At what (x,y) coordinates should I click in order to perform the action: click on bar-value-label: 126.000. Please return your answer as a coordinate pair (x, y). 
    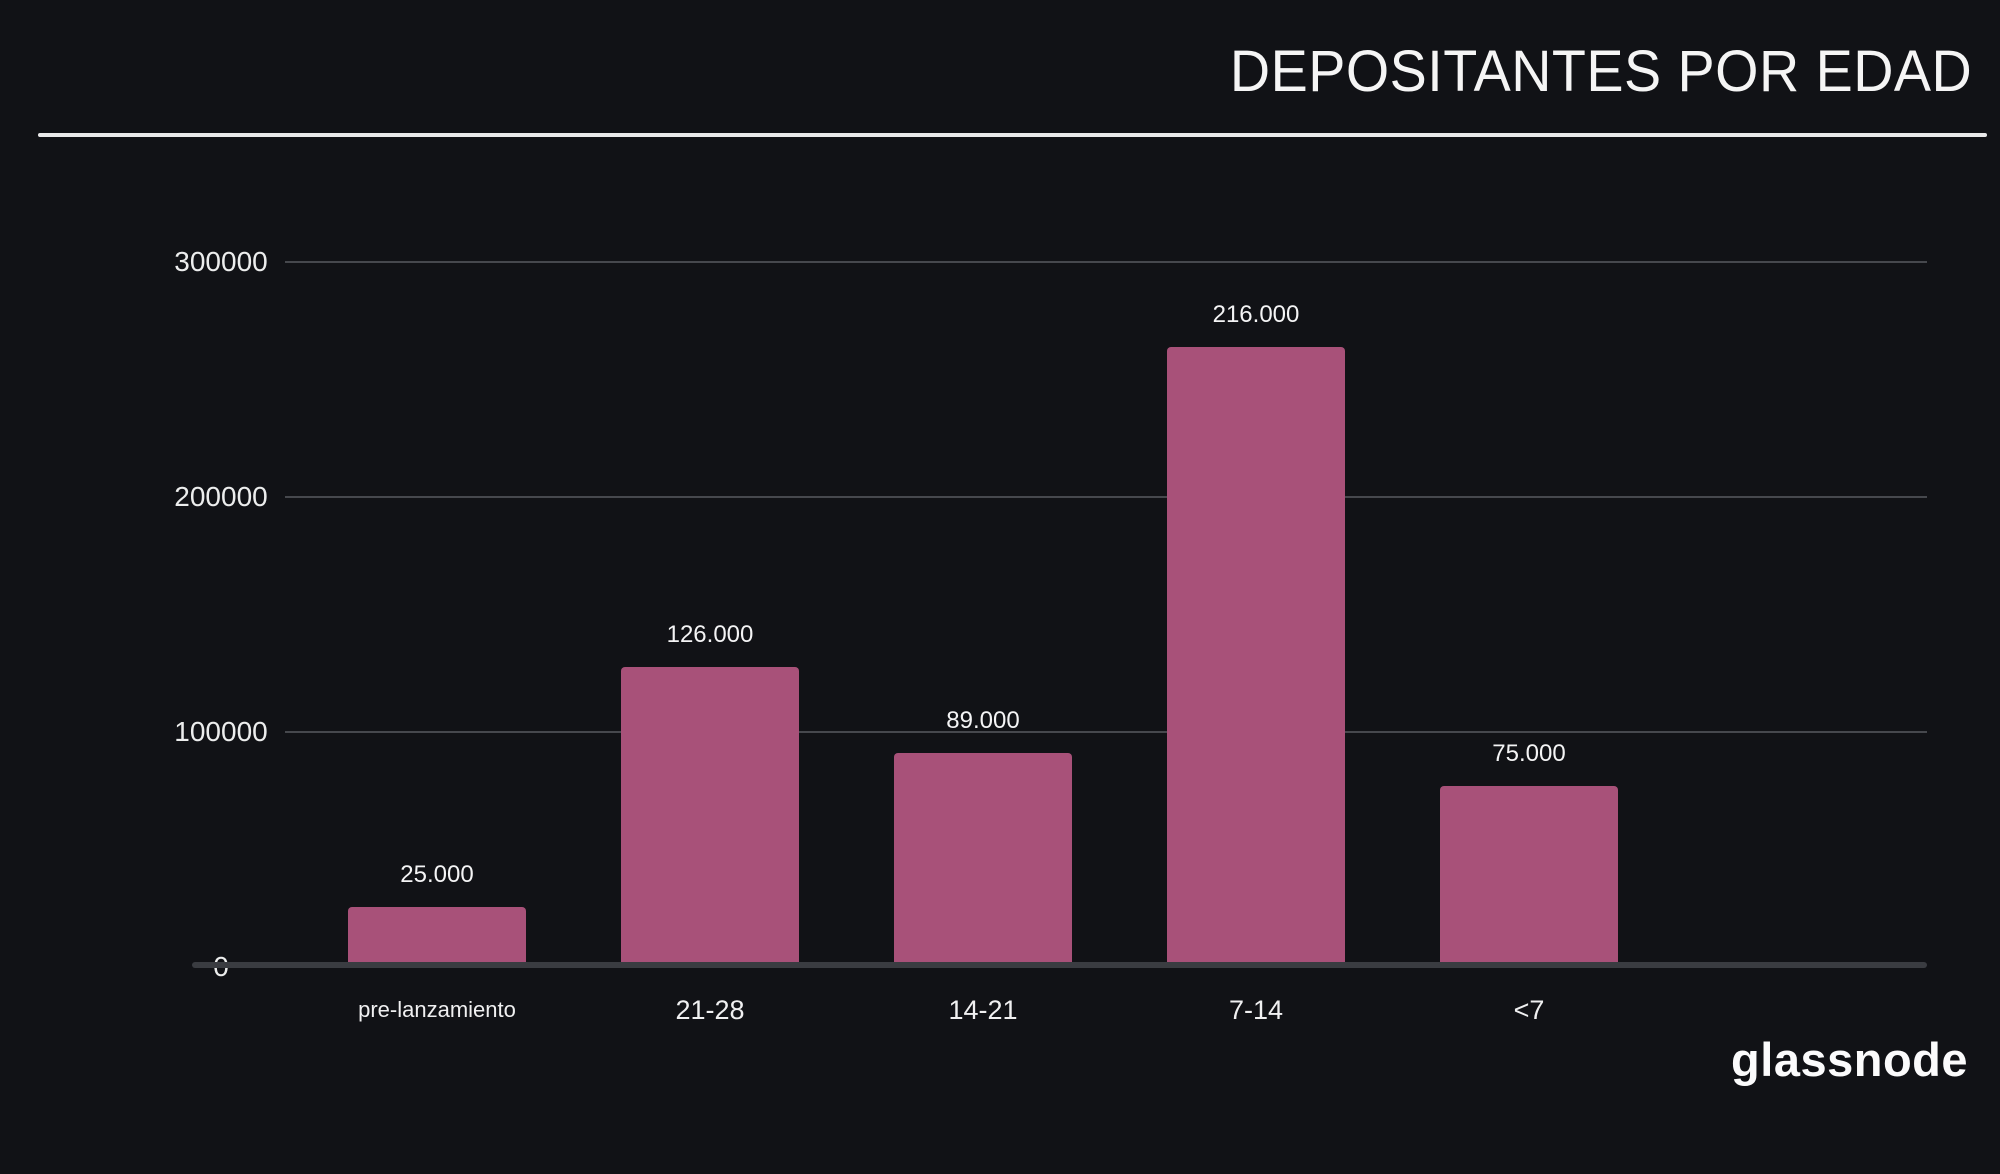
    Looking at the image, I should click on (710, 634).